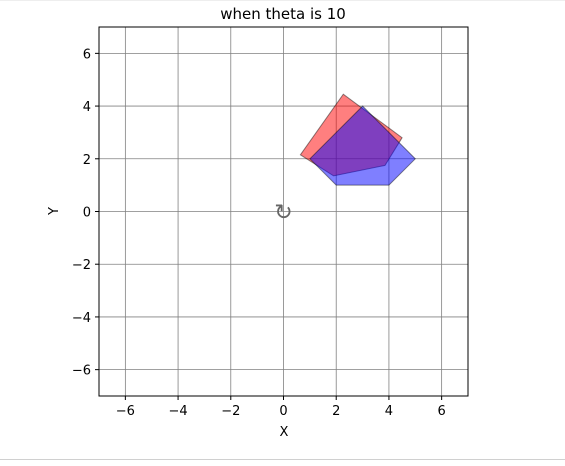 The image size is (565, 466). I want to click on polygons, so click(358, 139).